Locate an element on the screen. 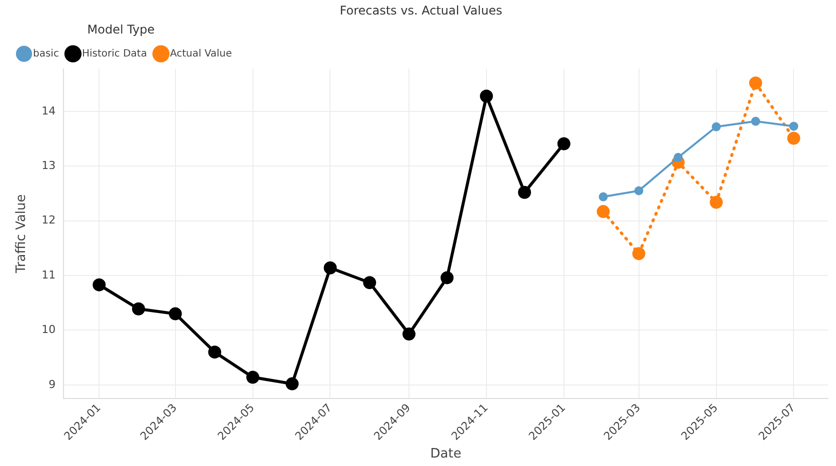 The width and height of the screenshot is (836, 466). chart-title: Forecasts vs. Actual Values is located at coordinates (421, 10).